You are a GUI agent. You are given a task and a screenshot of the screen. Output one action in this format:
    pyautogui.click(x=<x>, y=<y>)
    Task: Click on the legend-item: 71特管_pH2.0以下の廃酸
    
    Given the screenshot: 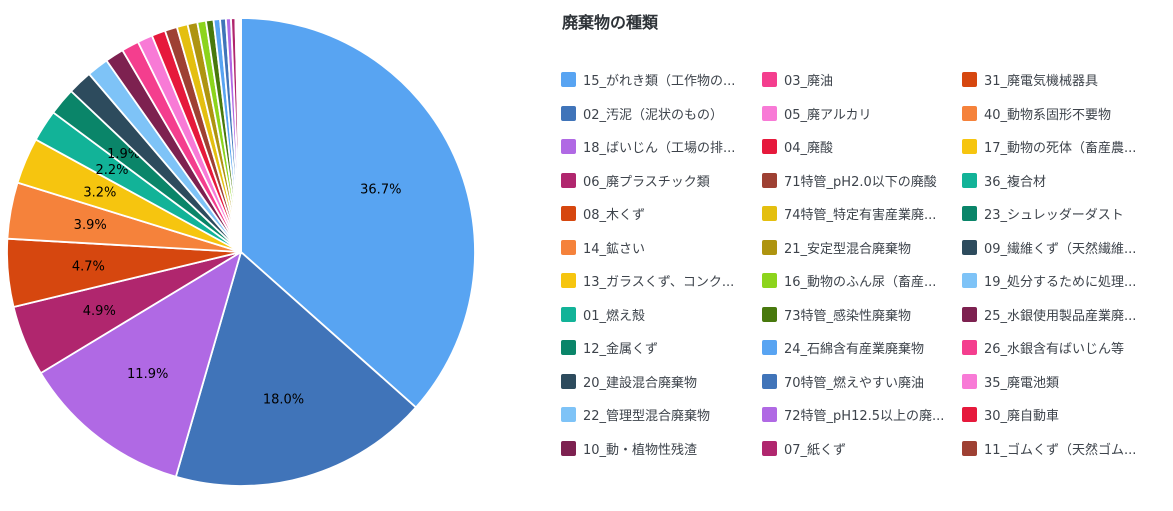 What is the action you would take?
    pyautogui.click(x=862, y=180)
    